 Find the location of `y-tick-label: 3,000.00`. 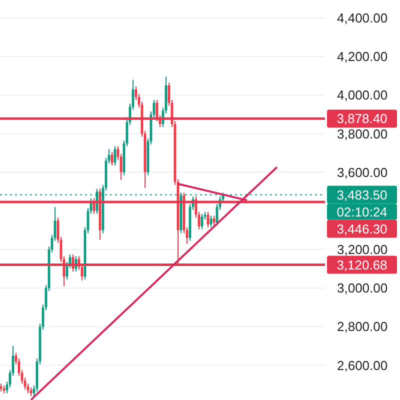

y-tick-label: 3,000.00 is located at coordinates (362, 288).